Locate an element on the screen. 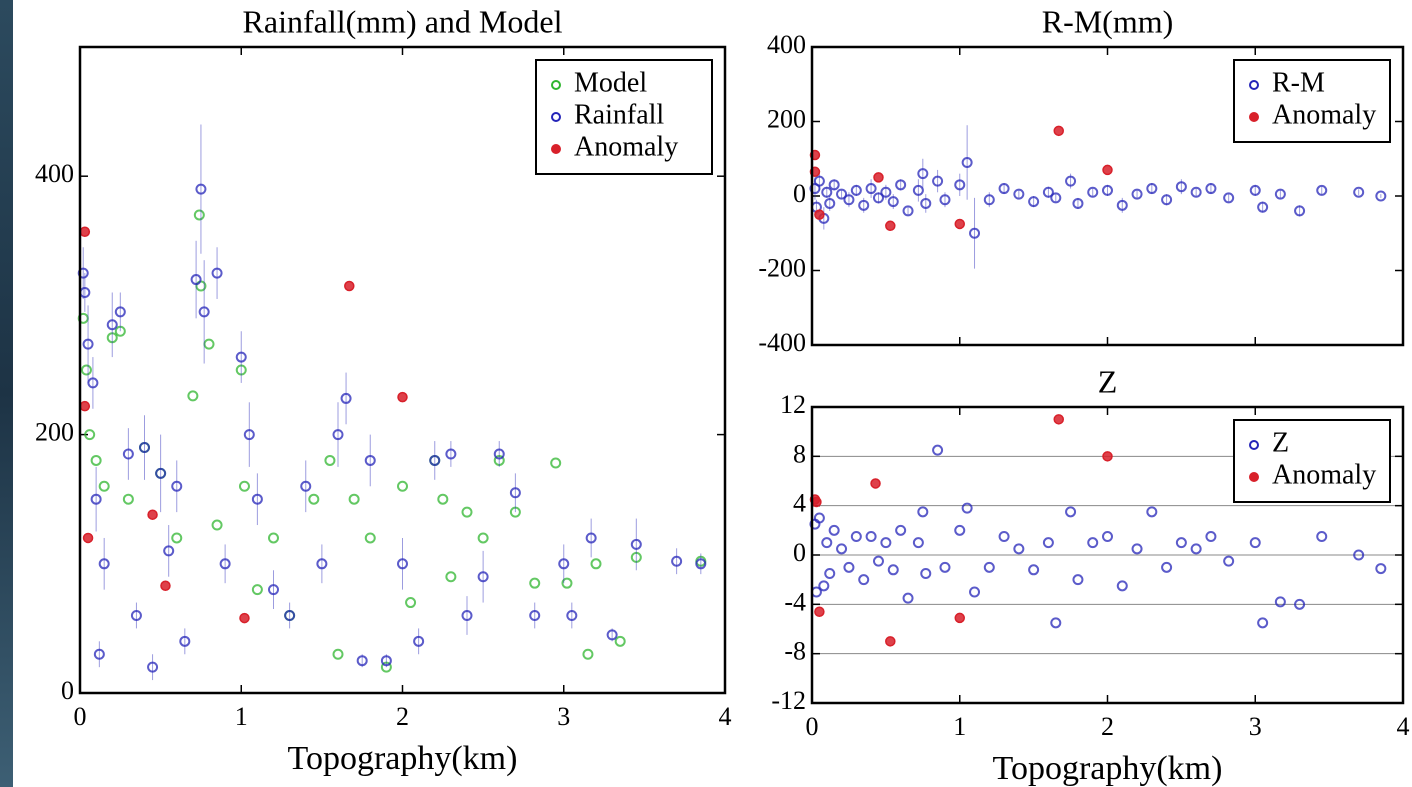 This screenshot has width=1412, height=787. y-tick-label: -200 is located at coordinates (782, 267).